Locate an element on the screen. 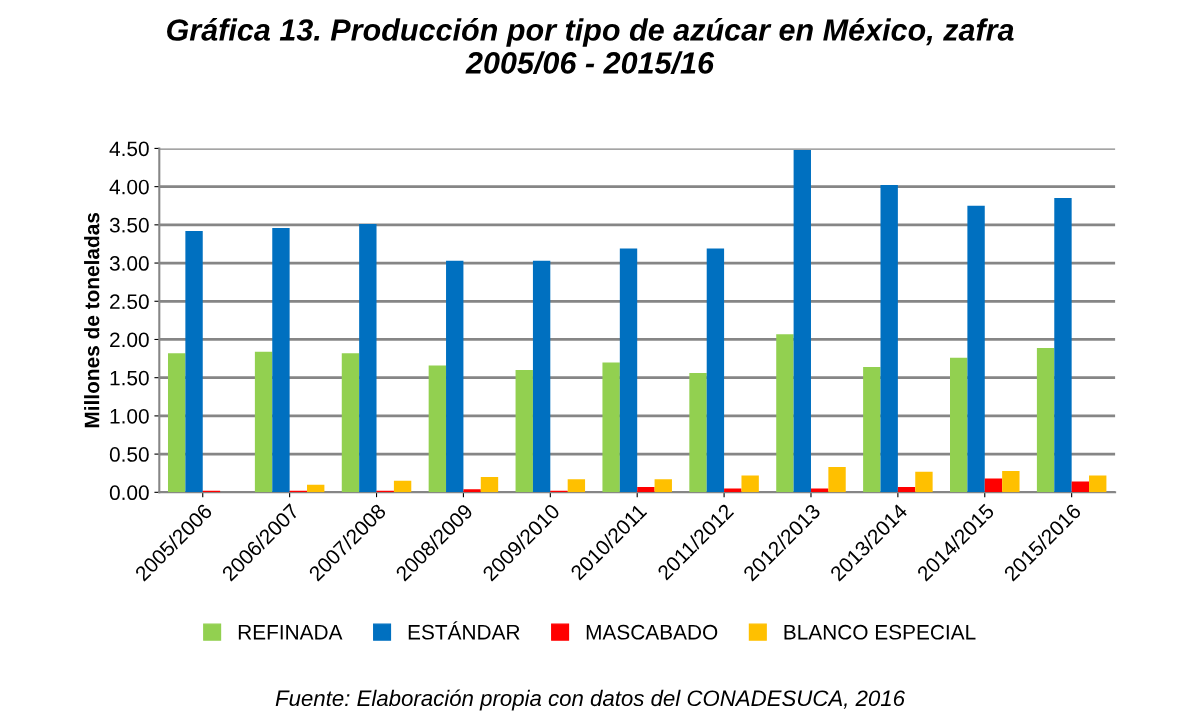  y-tick-label: 3.50 is located at coordinates (129, 225).